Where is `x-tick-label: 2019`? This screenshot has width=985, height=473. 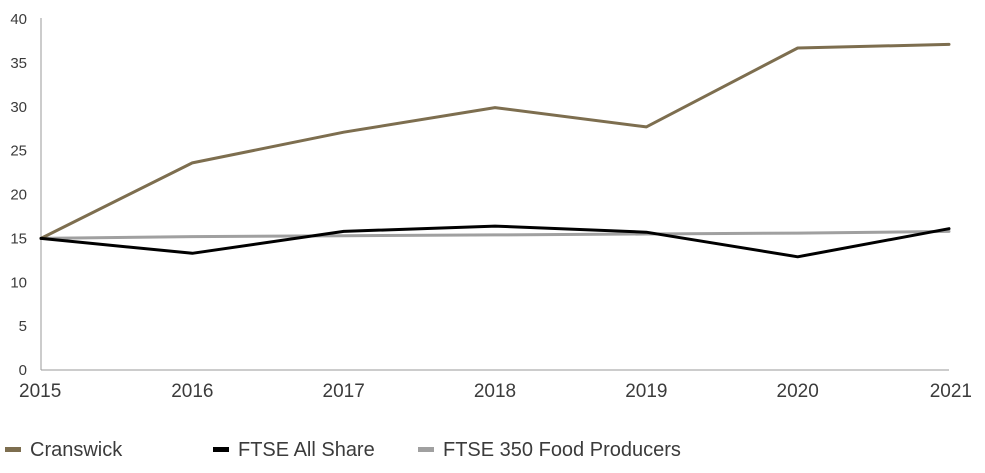 x-tick-label: 2019 is located at coordinates (646, 391).